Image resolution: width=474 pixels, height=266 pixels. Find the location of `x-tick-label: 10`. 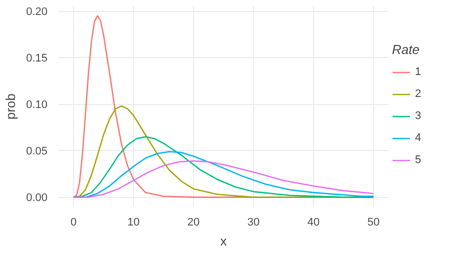

x-tick-label: 10 is located at coordinates (133, 222).